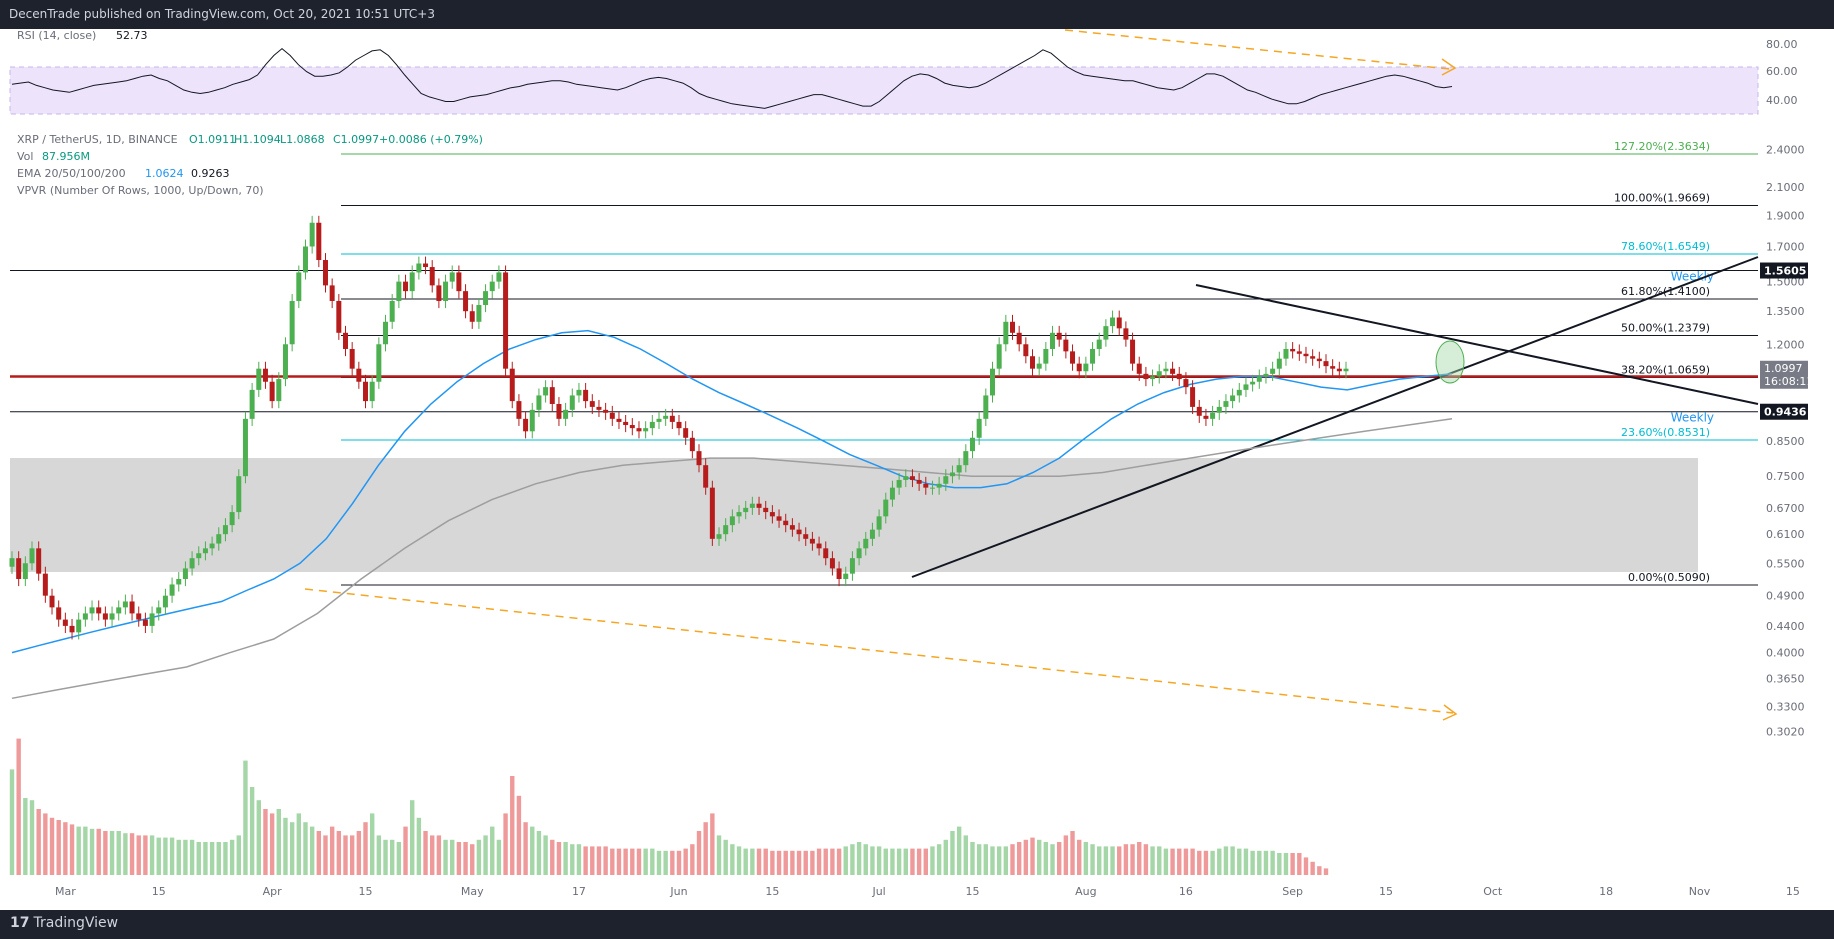 The width and height of the screenshot is (1834, 939). What do you see at coordinates (1785, 678) in the screenshot?
I see `price-tick-label: 0.3650` at bounding box center [1785, 678].